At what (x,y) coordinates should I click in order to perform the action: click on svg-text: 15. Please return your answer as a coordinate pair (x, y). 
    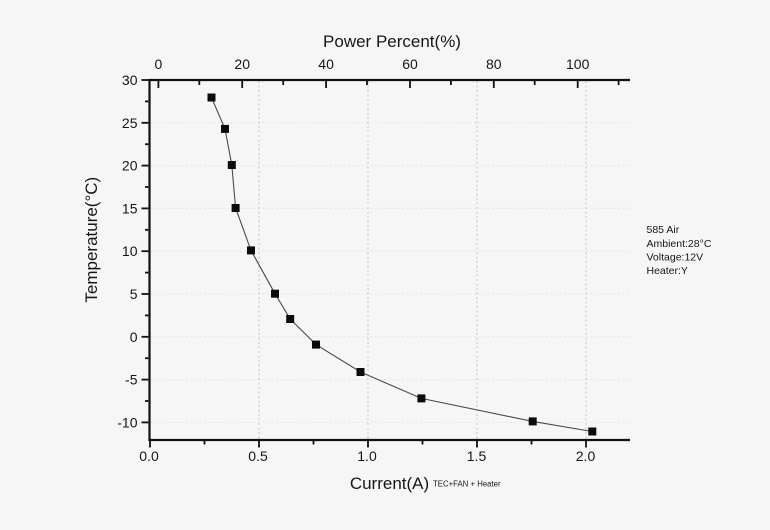
    Looking at the image, I should click on (130, 208).